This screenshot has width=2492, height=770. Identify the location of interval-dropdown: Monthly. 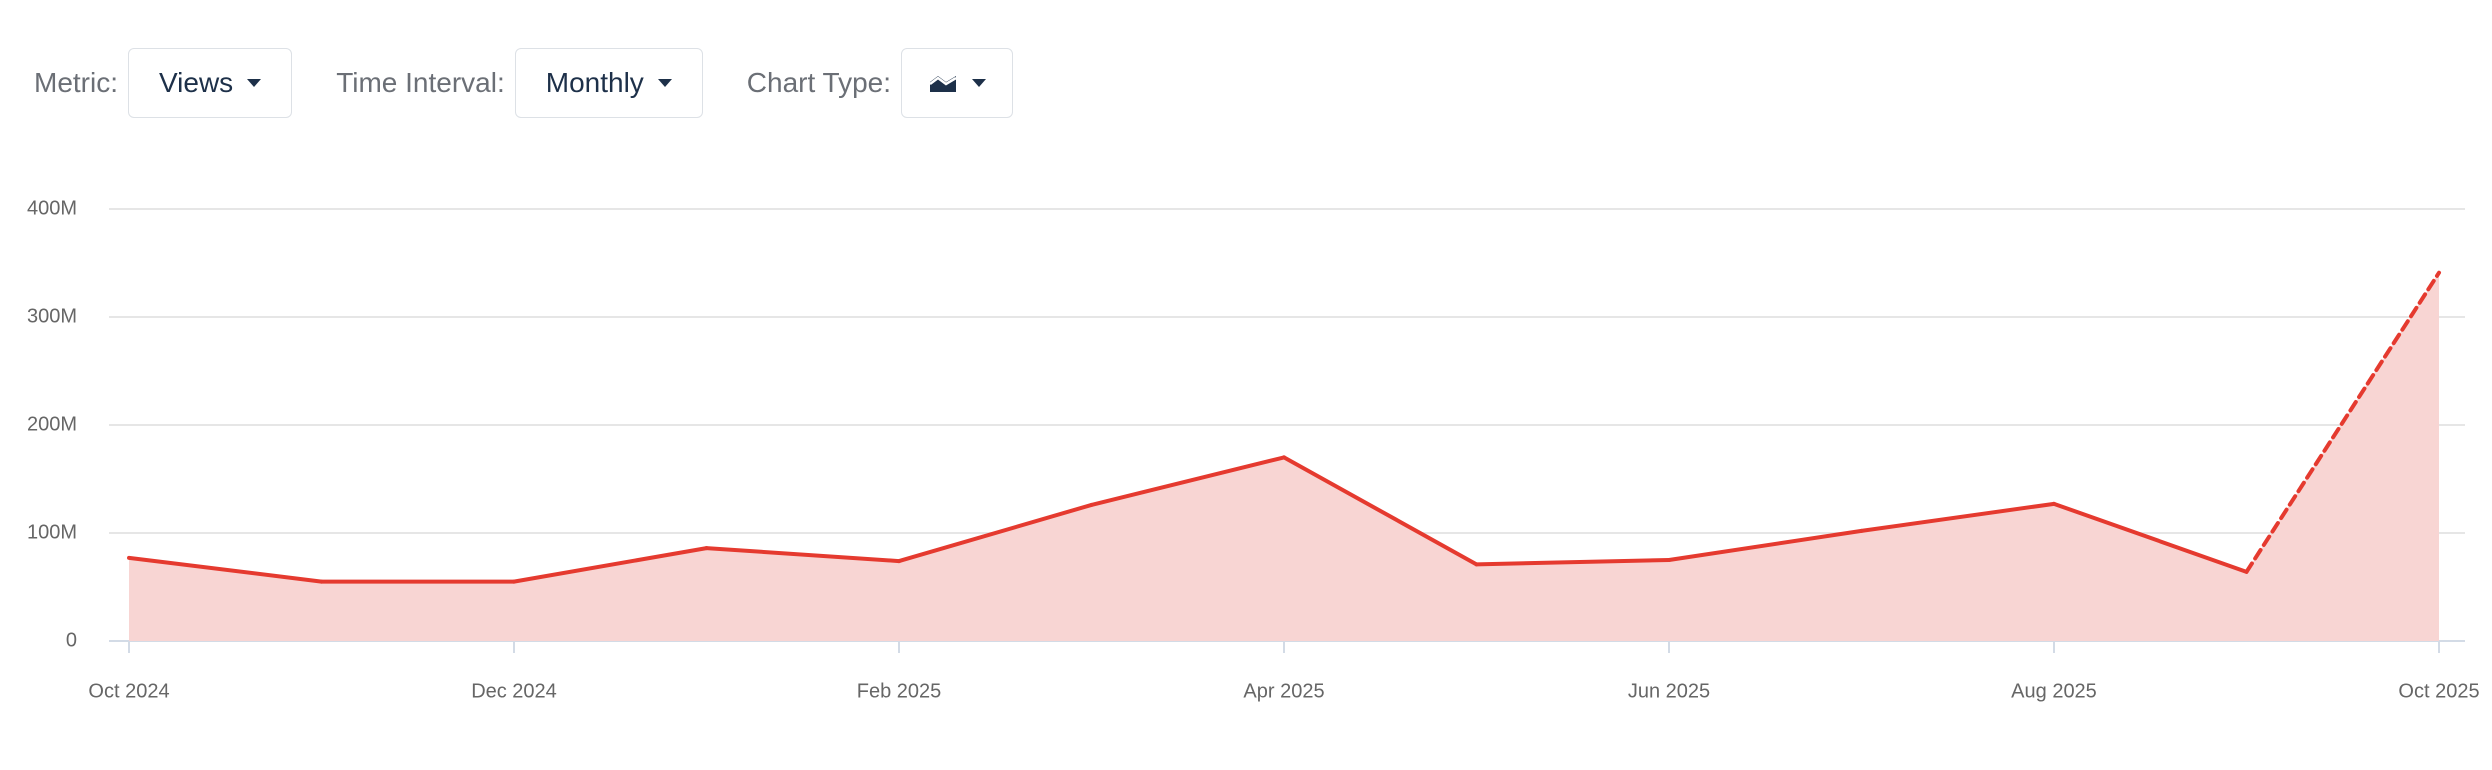
(608, 83).